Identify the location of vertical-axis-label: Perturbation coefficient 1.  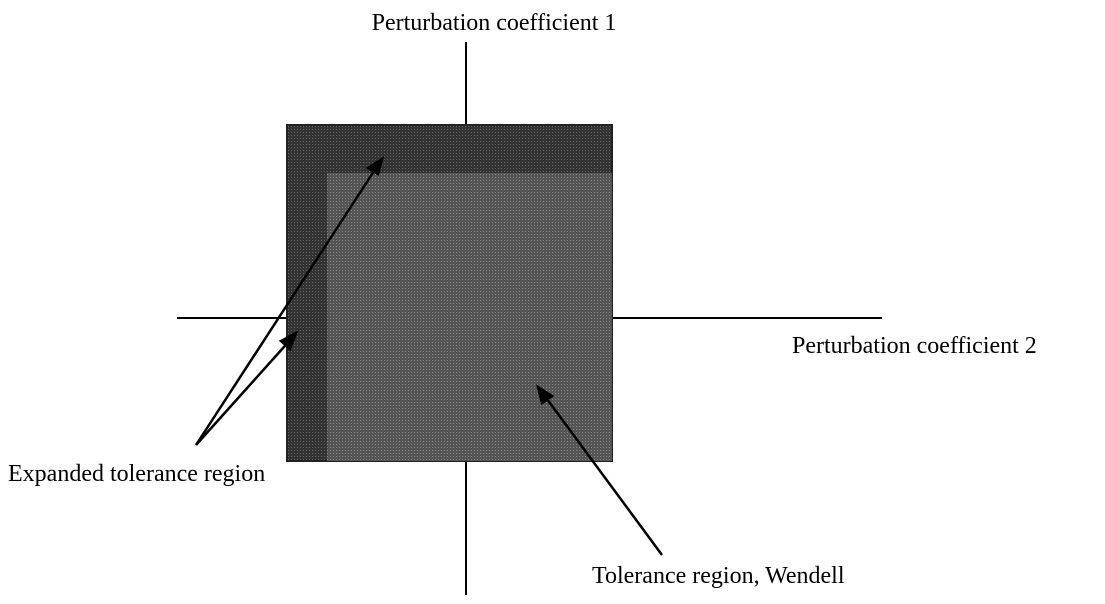
(494, 23).